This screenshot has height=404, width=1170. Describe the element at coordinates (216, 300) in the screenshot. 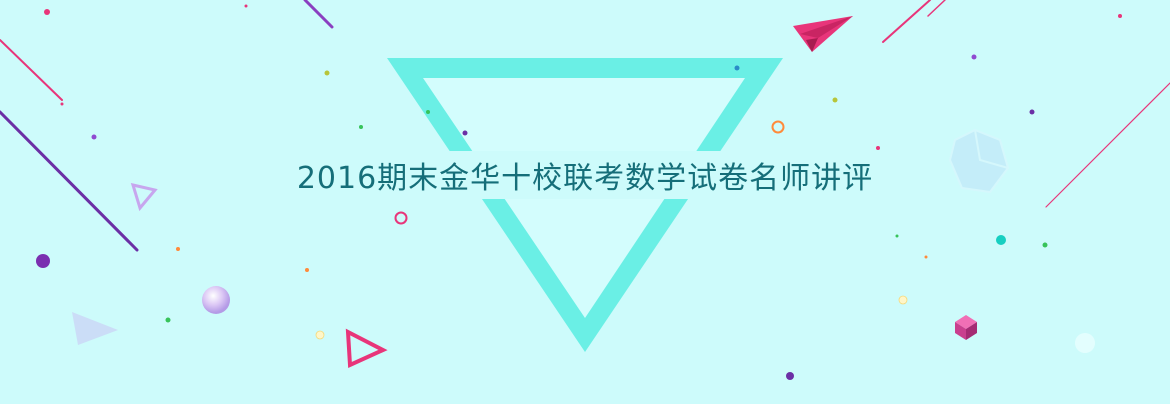

I see `sphere-icon` at that location.